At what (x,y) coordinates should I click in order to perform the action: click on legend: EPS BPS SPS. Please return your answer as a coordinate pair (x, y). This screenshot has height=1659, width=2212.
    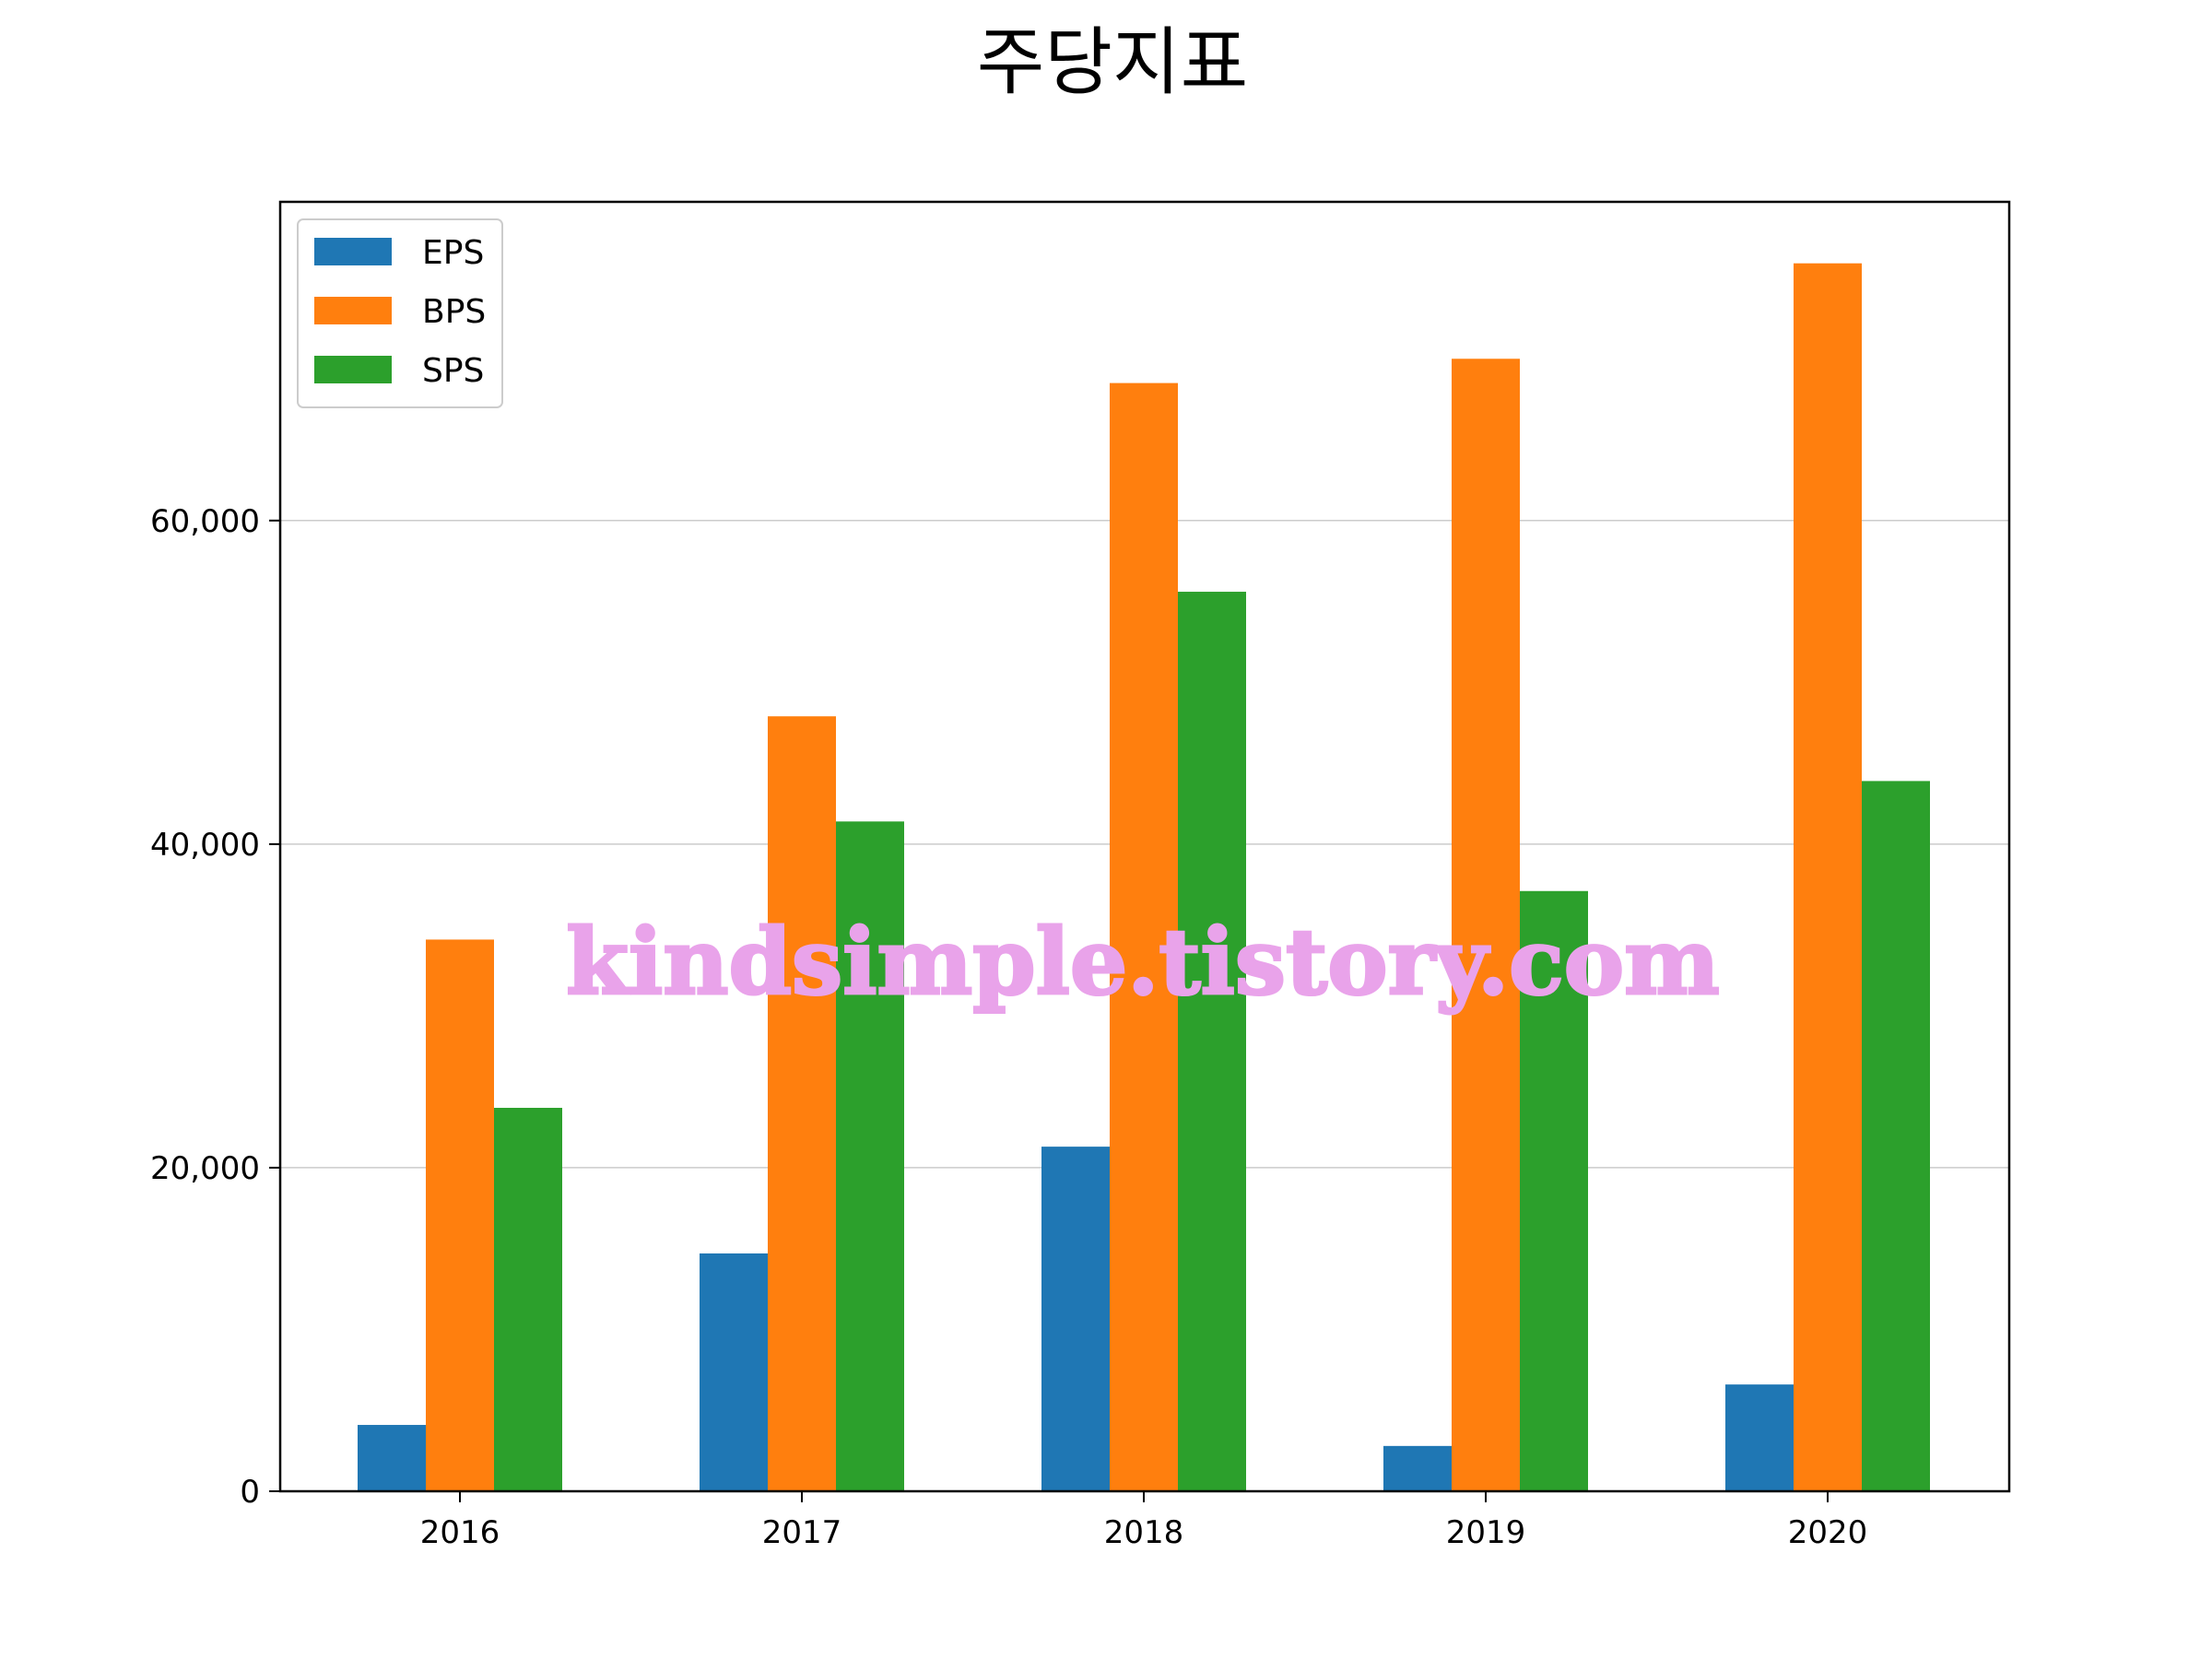
    Looking at the image, I should click on (400, 313).